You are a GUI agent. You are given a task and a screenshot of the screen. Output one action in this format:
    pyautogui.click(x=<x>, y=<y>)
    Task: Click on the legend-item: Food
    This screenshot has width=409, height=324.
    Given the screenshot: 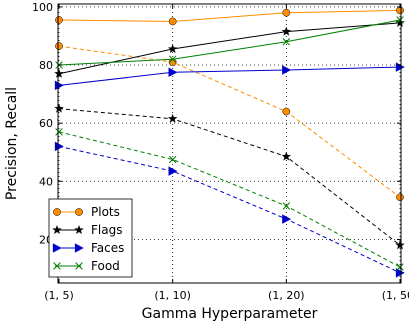 What is the action you would take?
    pyautogui.click(x=86, y=266)
    